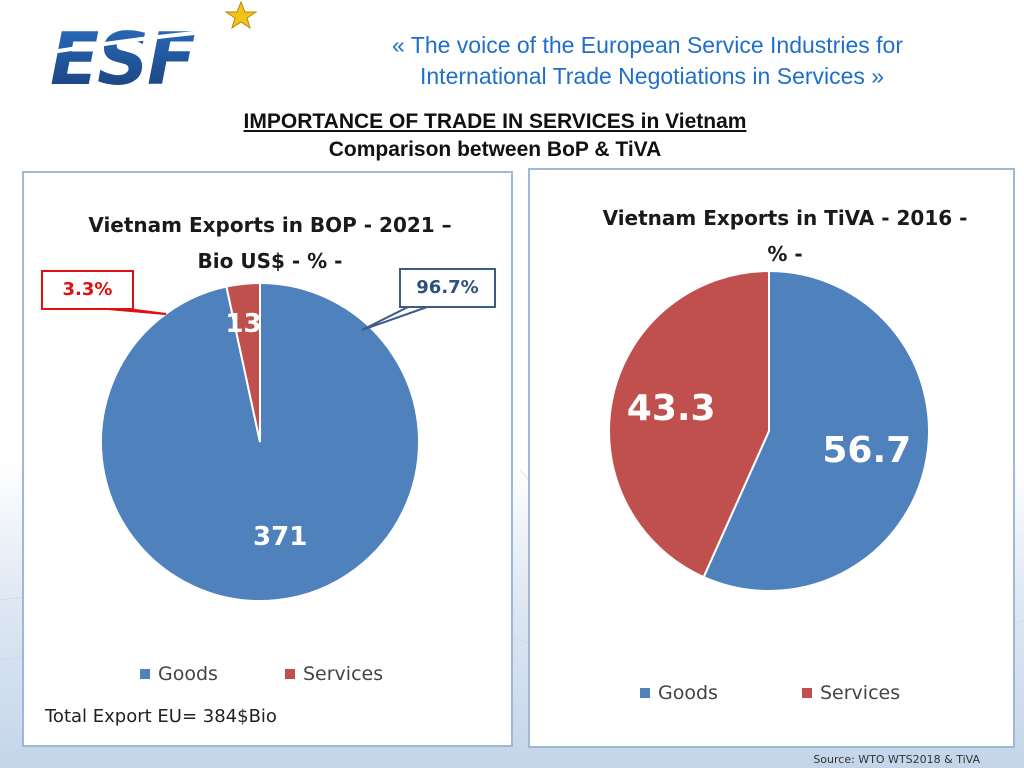 This screenshot has height=768, width=1024. I want to click on goods-share-callout: 96.7%, so click(447, 288).